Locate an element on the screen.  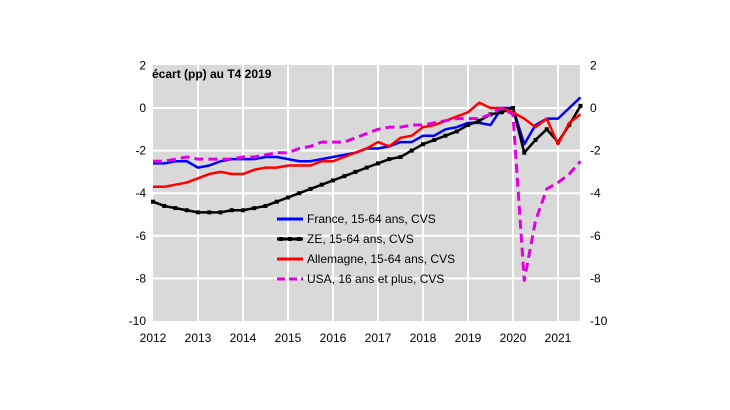
y-axis-left: 2 0 -2 -4 -6 -8 -10 is located at coordinates (138, 193).